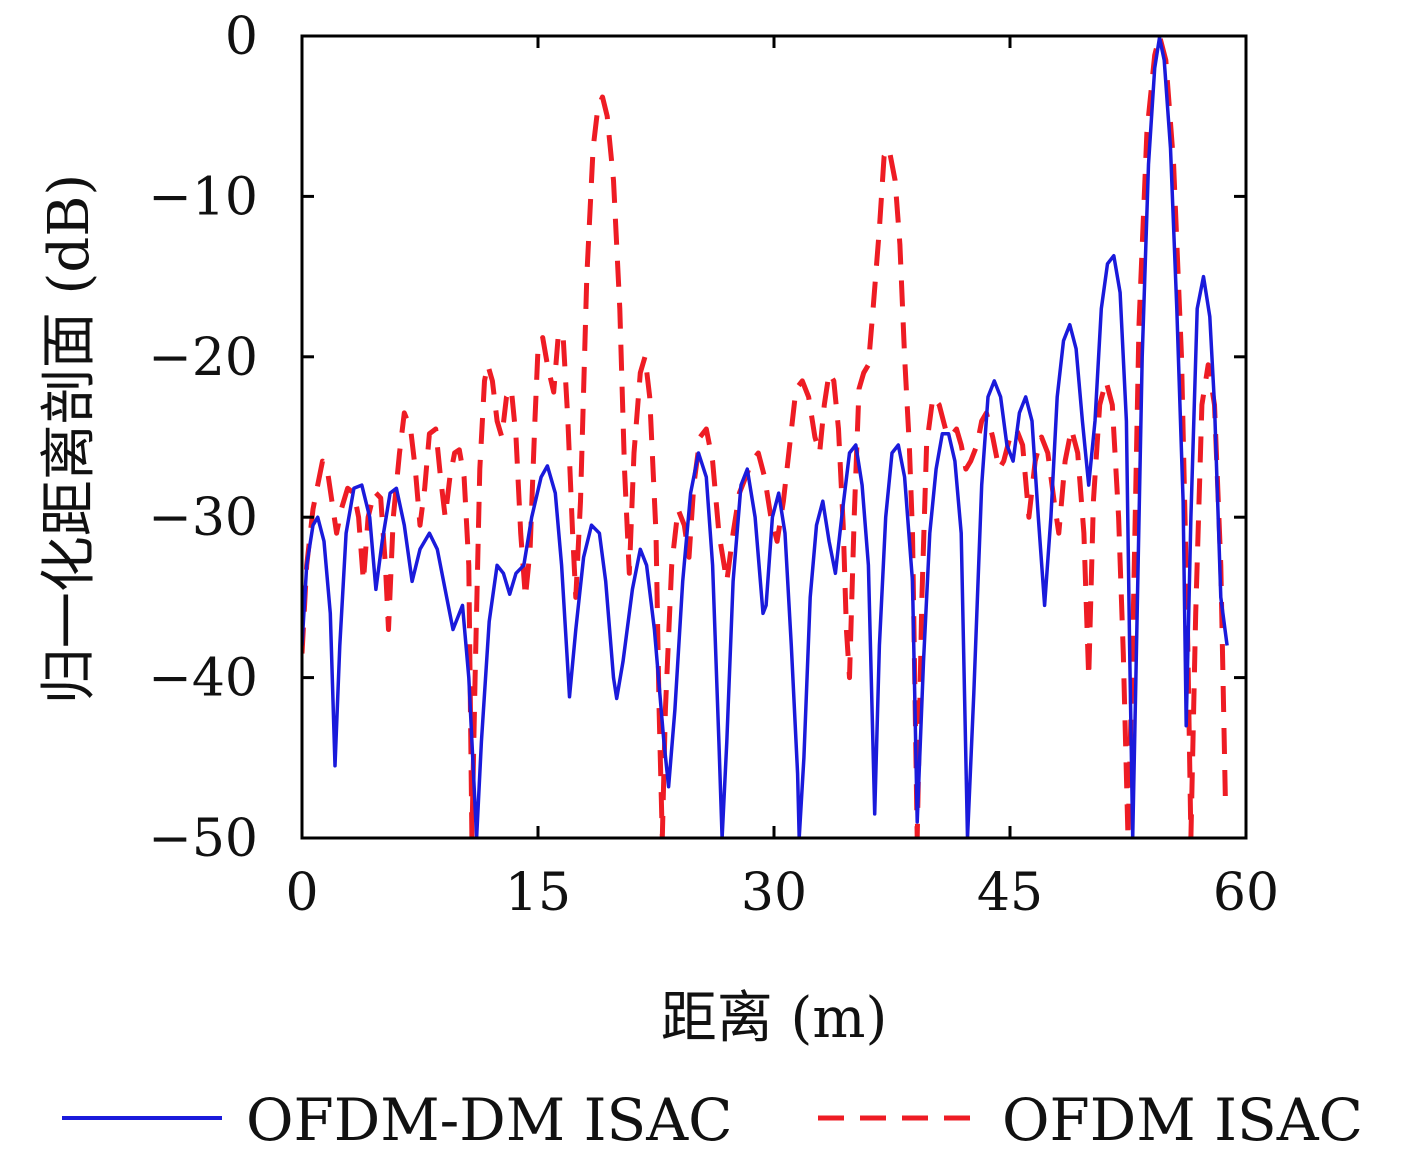 The image size is (1417, 1158). What do you see at coordinates (241, 37) in the screenshot?
I see `y-tick-label: 0` at bounding box center [241, 37].